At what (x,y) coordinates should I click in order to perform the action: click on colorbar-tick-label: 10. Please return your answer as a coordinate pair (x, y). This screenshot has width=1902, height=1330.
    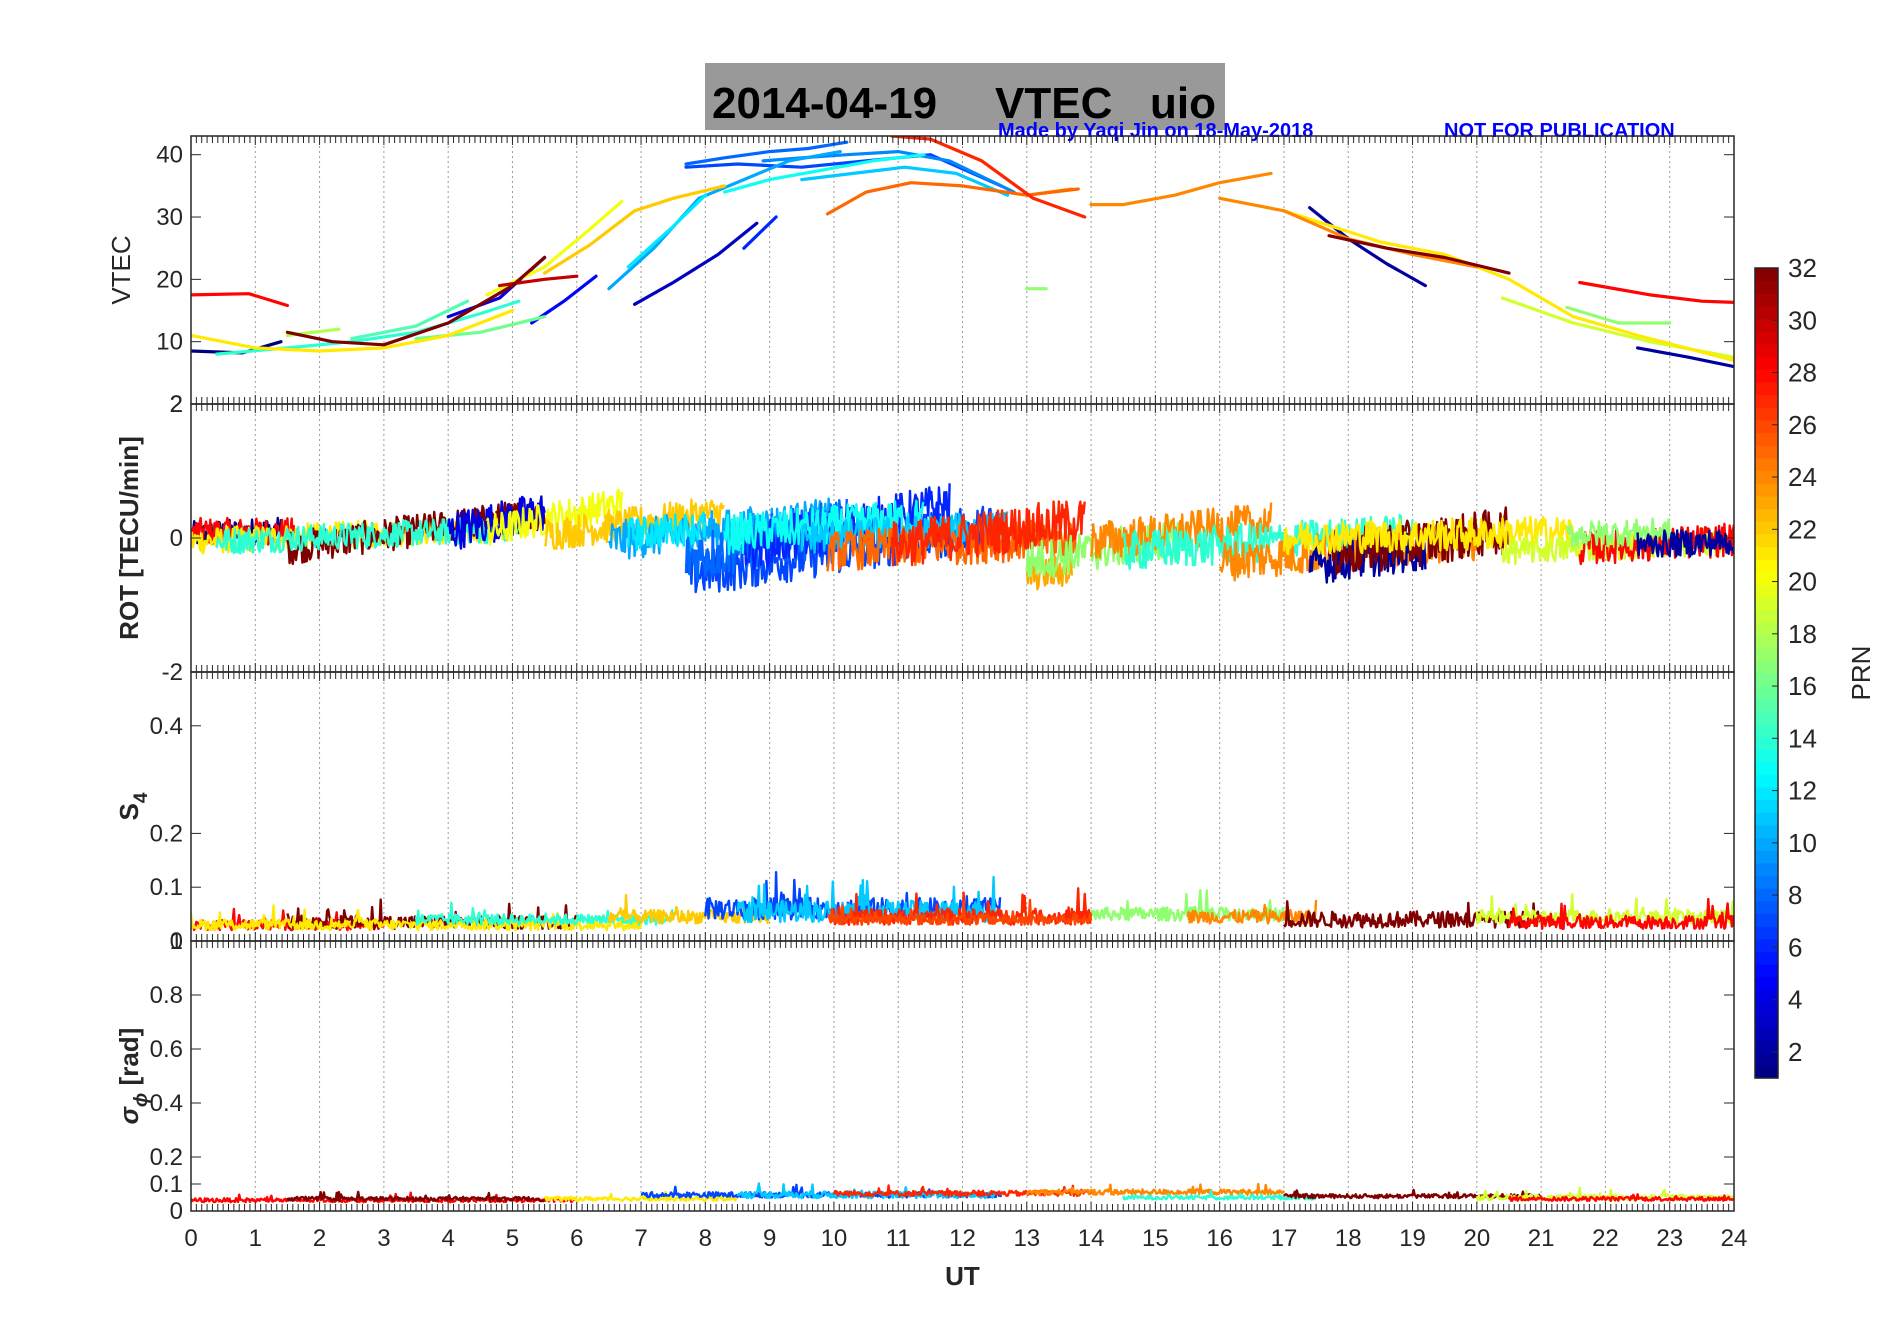
    Looking at the image, I should click on (1802, 843).